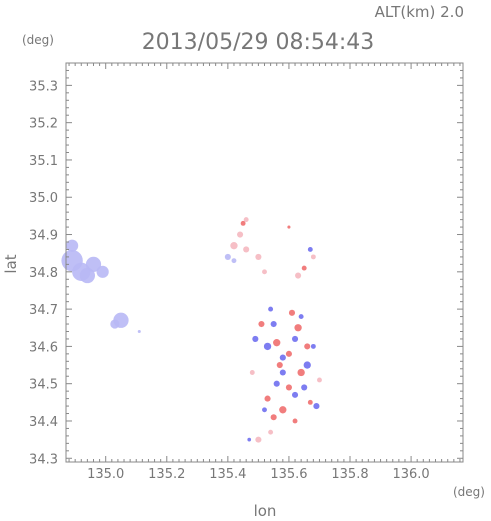  I want to click on x-axis-label: lon, so click(265, 511).